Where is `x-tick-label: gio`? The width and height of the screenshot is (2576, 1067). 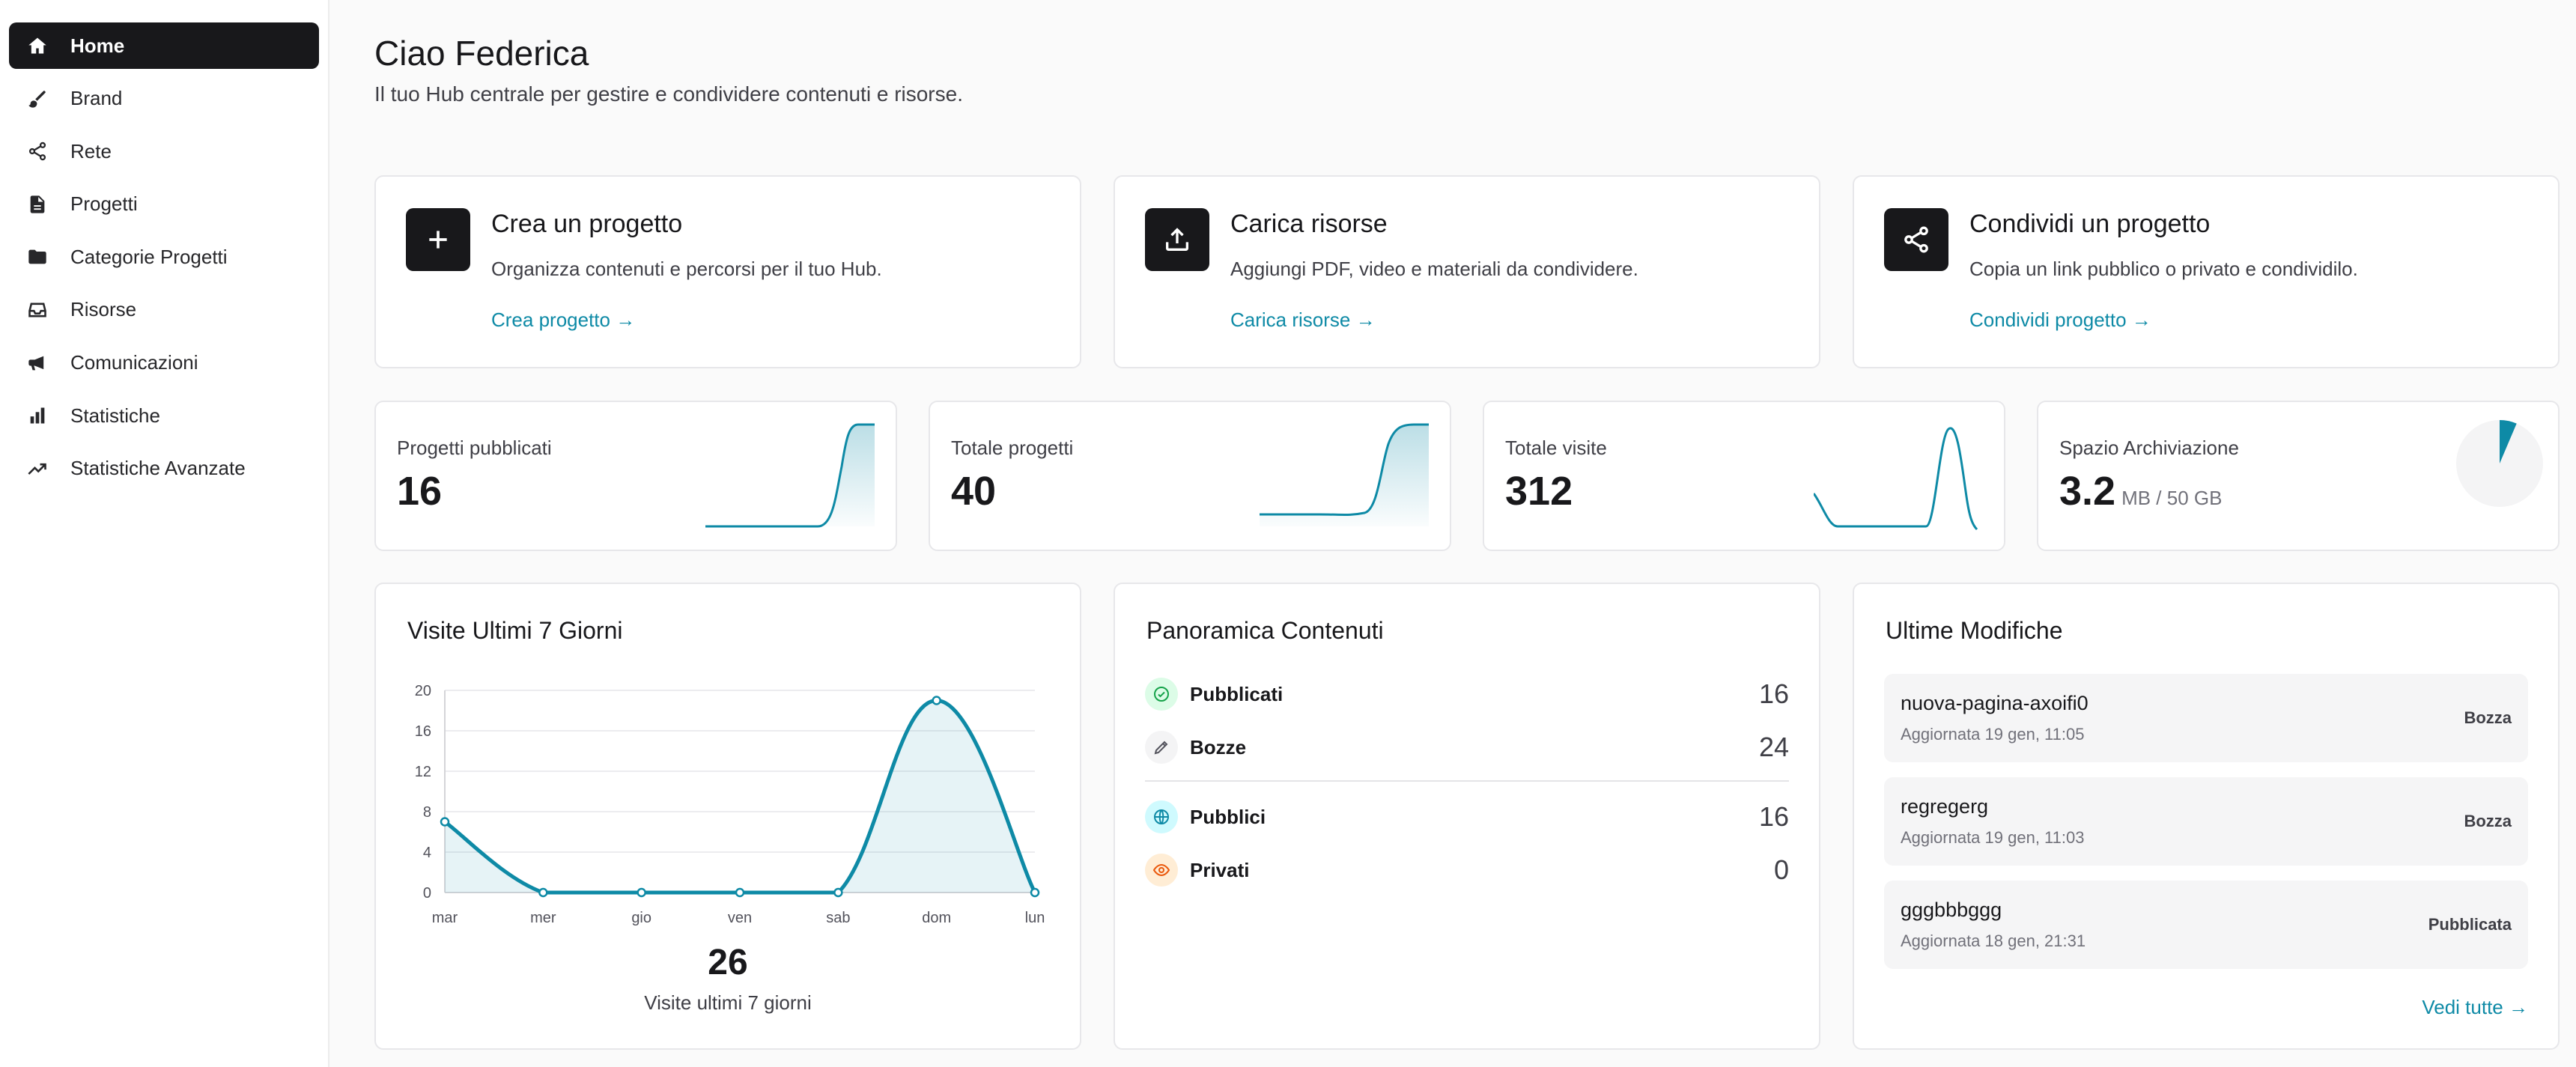 x-tick-label: gio is located at coordinates (641, 918).